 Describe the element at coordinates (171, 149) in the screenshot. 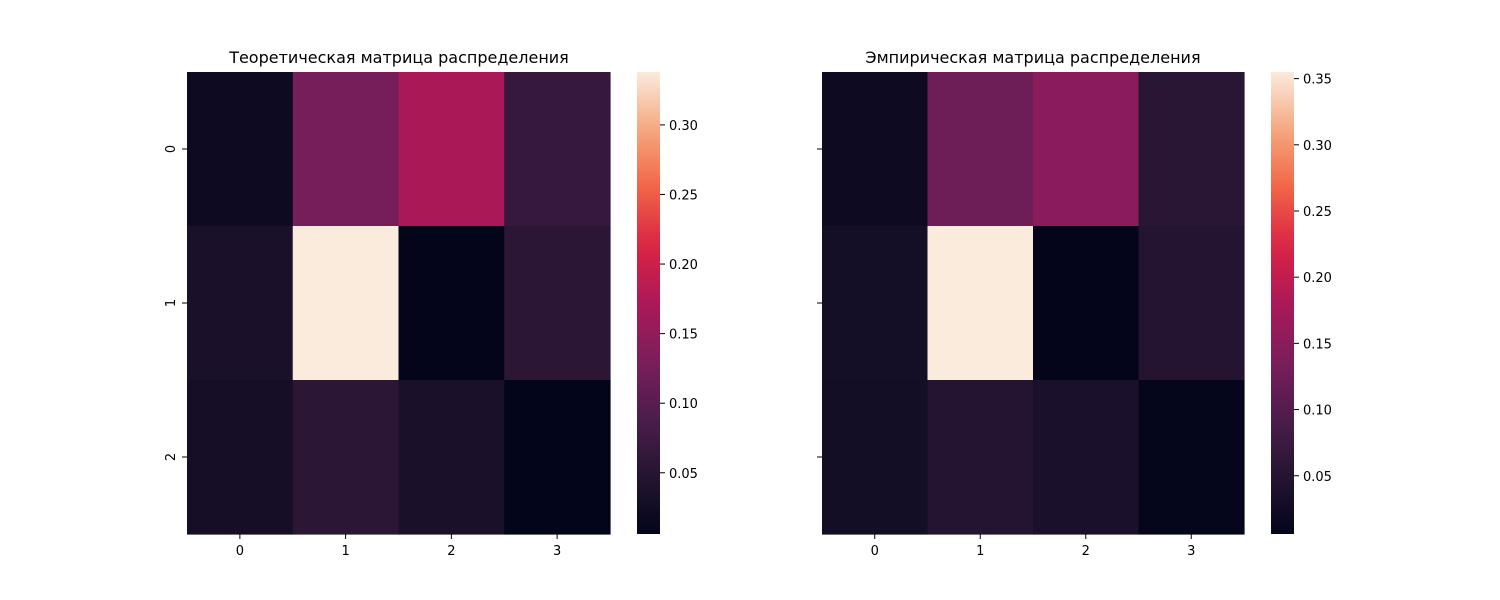

I see `y-tick-label: 0` at that location.